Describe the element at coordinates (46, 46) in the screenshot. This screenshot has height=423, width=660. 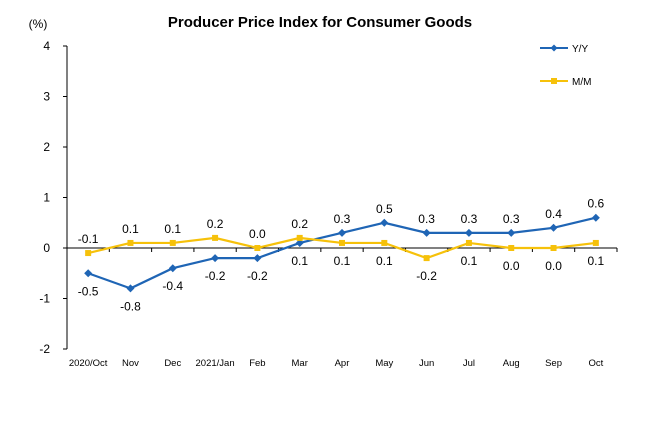
I see `y-tick-label: 4` at that location.